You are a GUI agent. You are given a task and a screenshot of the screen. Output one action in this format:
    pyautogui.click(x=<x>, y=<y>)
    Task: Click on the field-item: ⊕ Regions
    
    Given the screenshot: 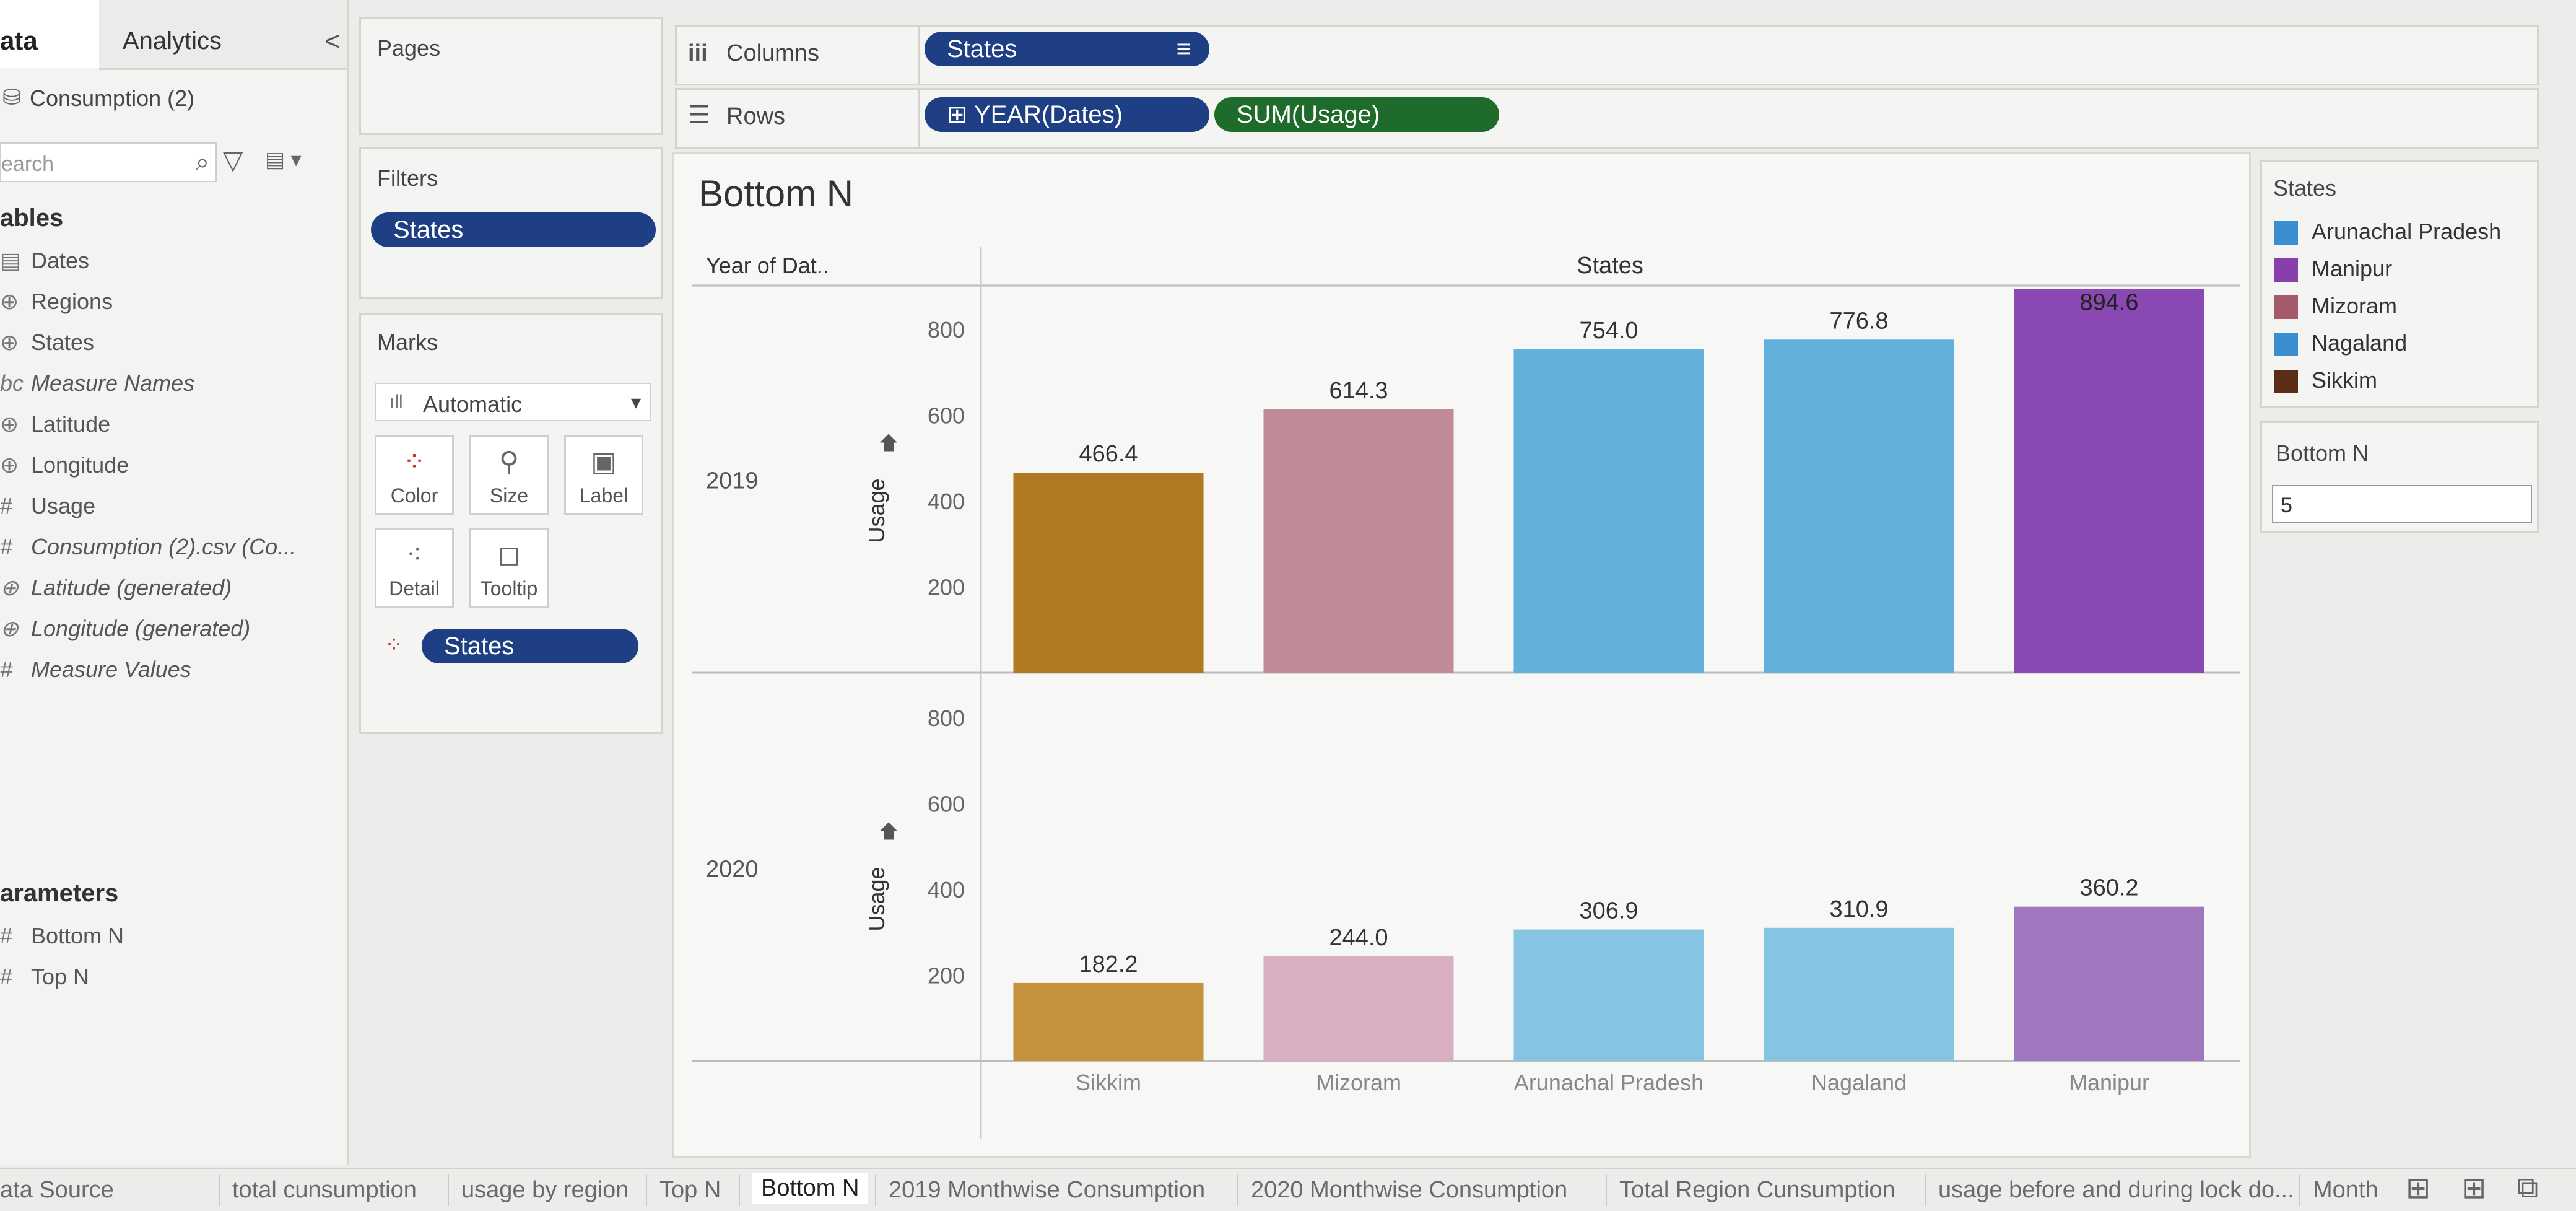 What is the action you would take?
    pyautogui.click(x=56, y=302)
    